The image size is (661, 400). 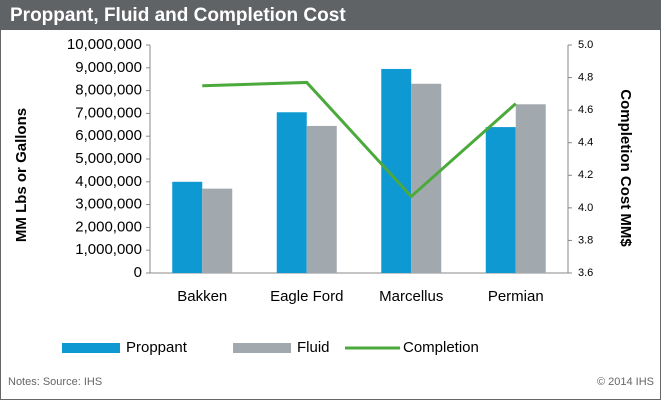 I want to click on chart-title: Proppant, Fluid and Completion Cost, so click(x=178, y=15).